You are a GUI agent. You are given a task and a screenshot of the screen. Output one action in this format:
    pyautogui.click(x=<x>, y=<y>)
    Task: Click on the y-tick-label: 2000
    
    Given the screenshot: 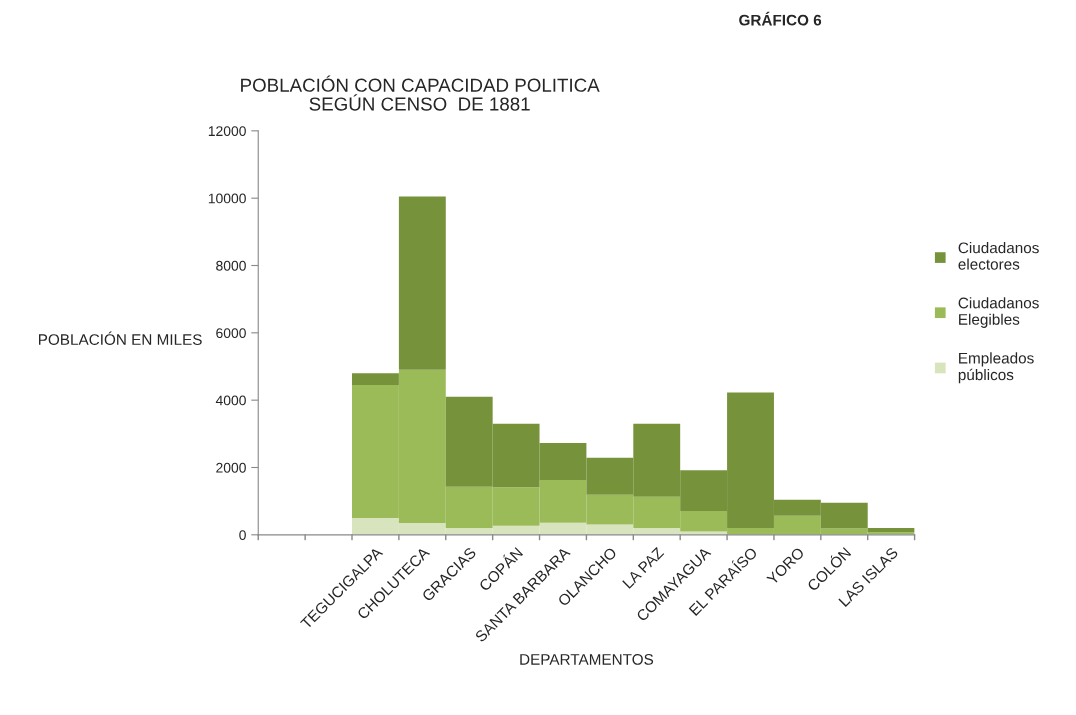 What is the action you would take?
    pyautogui.click(x=231, y=467)
    